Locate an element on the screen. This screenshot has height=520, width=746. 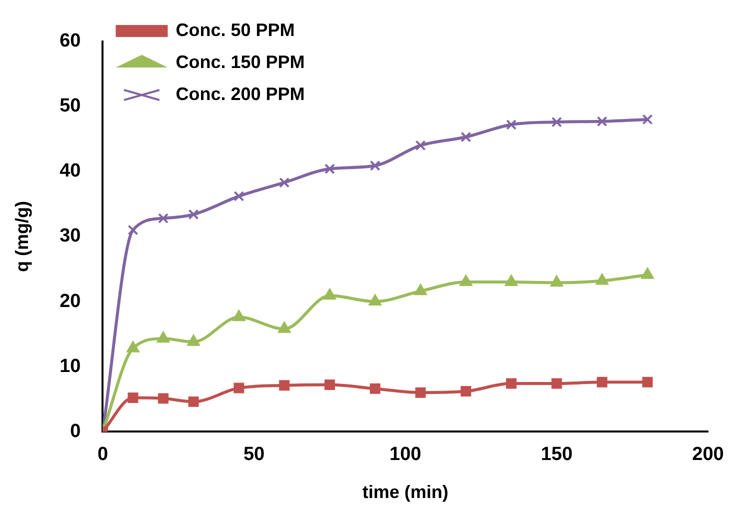
x-tick-label: 100 is located at coordinates (406, 455).